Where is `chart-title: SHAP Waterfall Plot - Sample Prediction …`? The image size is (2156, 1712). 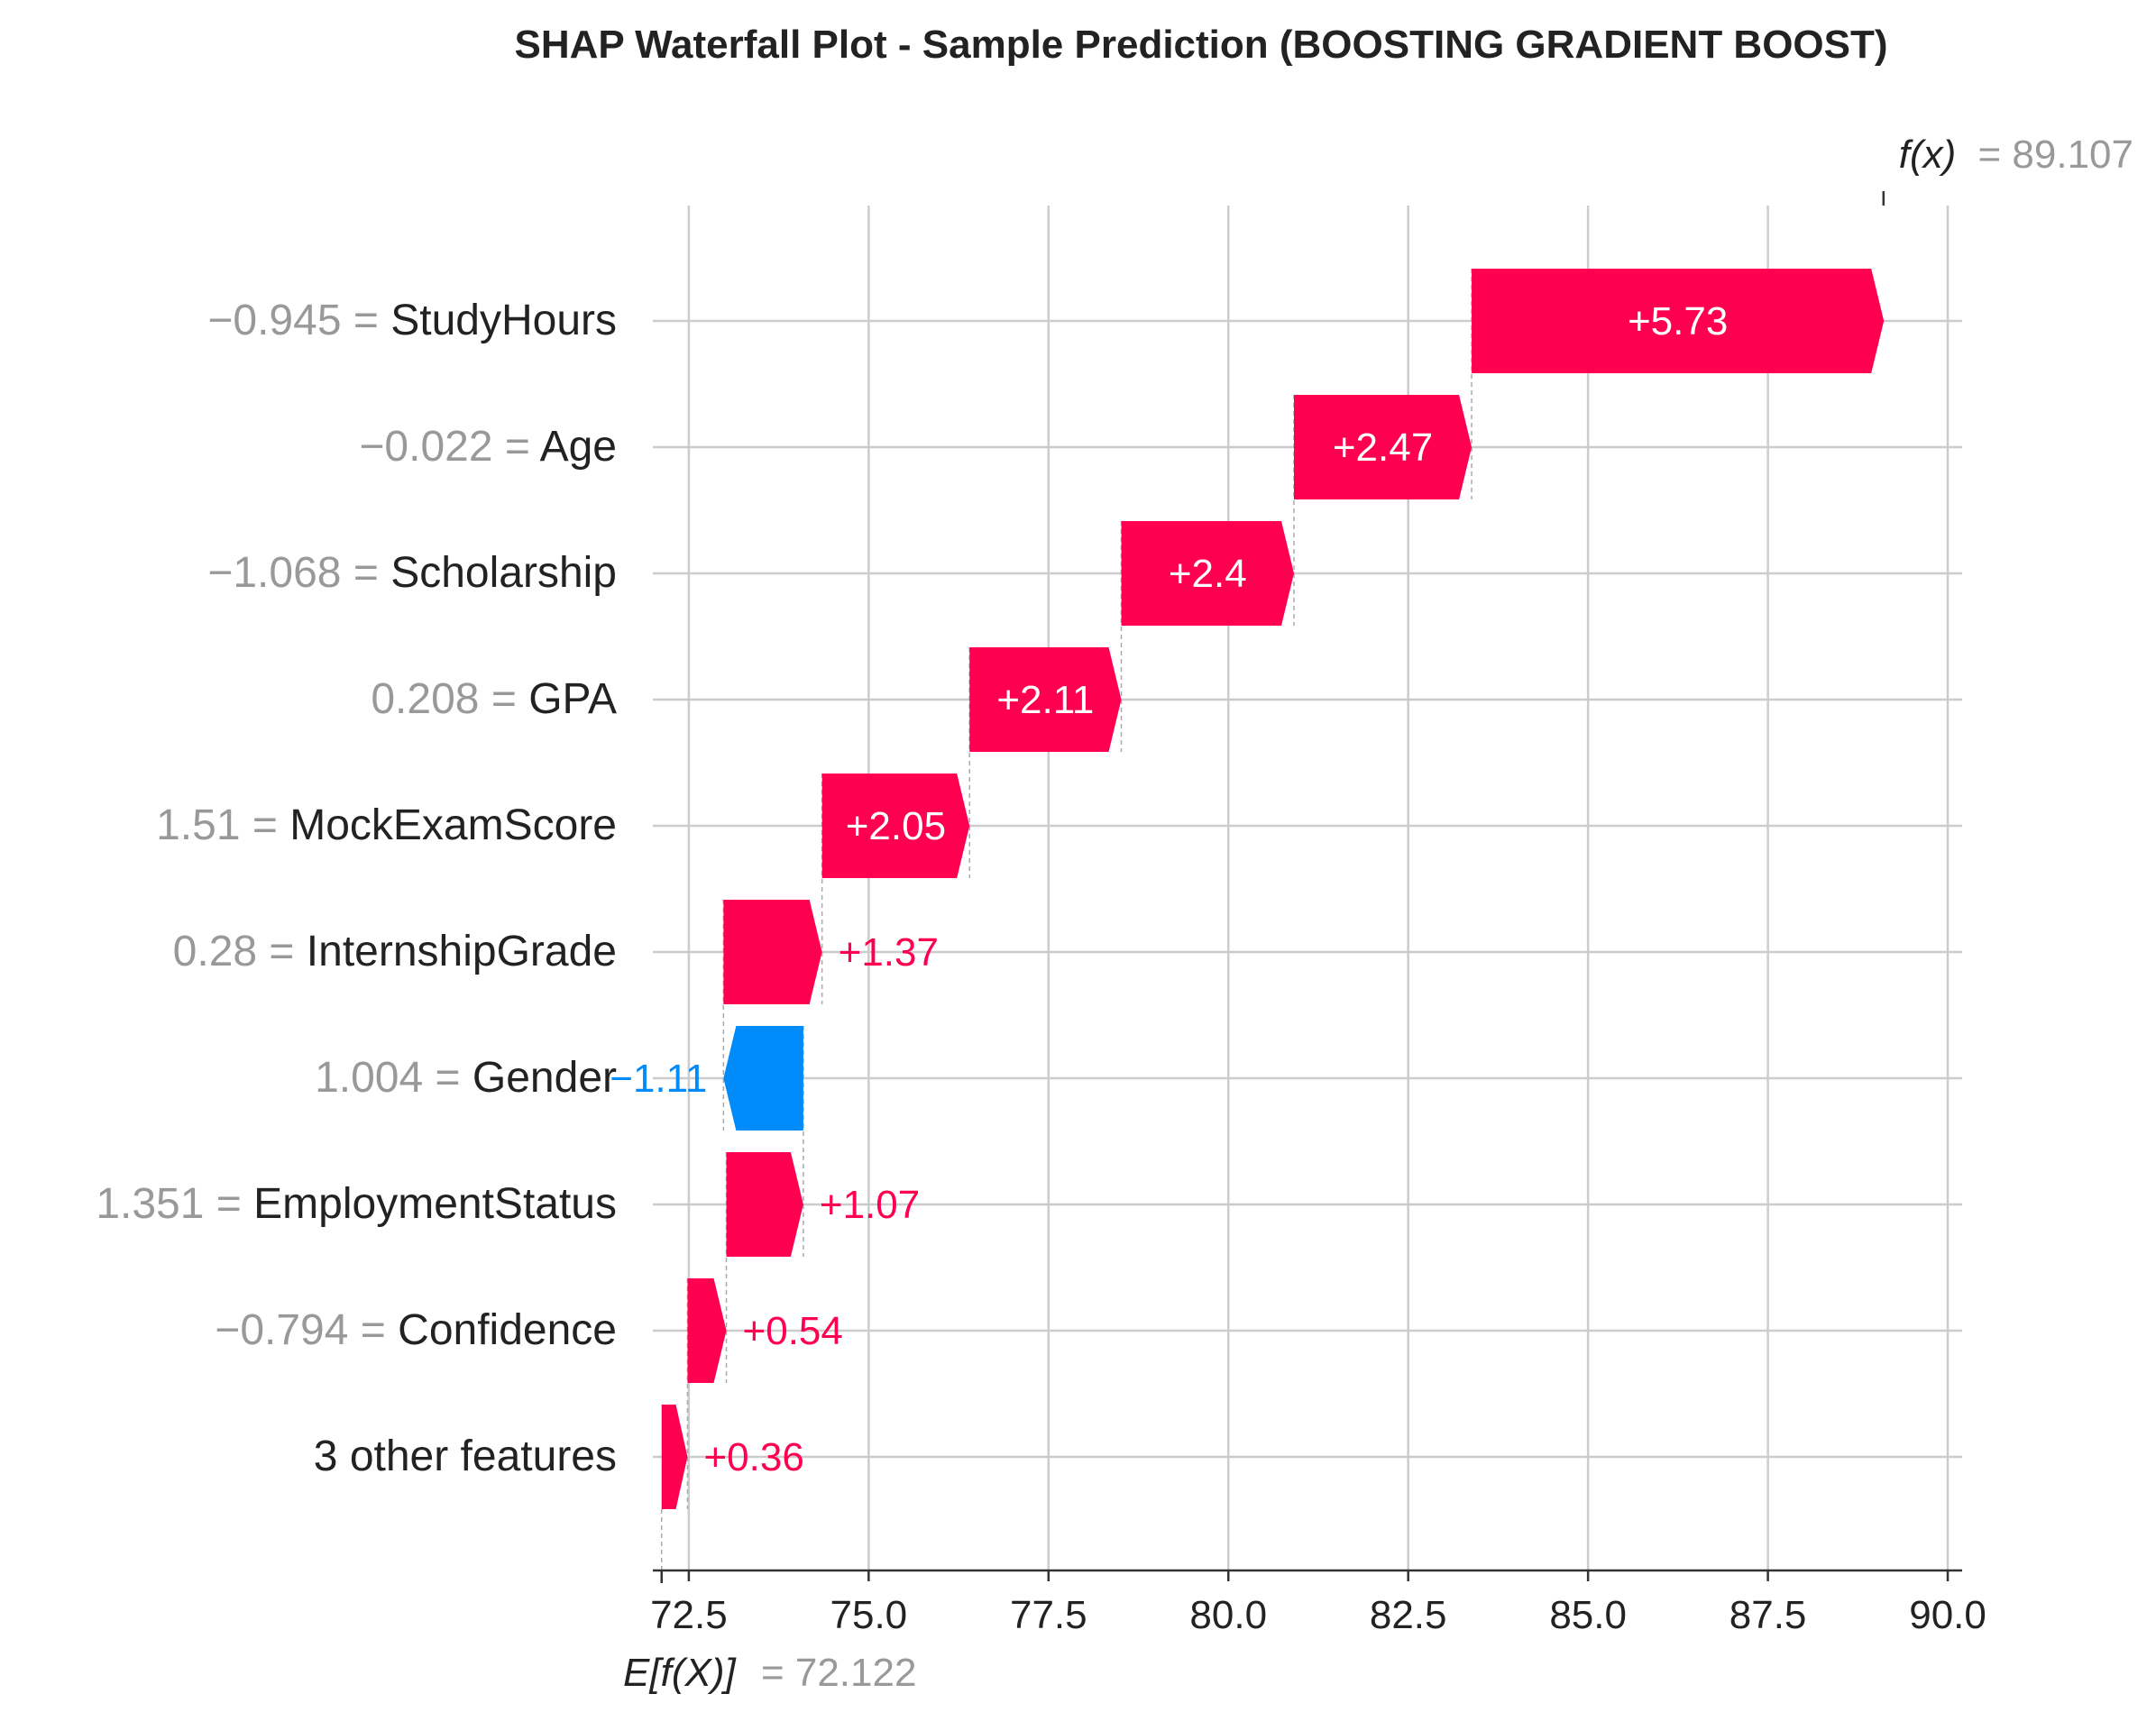
chart-title: SHAP Waterfall Plot - Sample Prediction … is located at coordinates (1200, 45).